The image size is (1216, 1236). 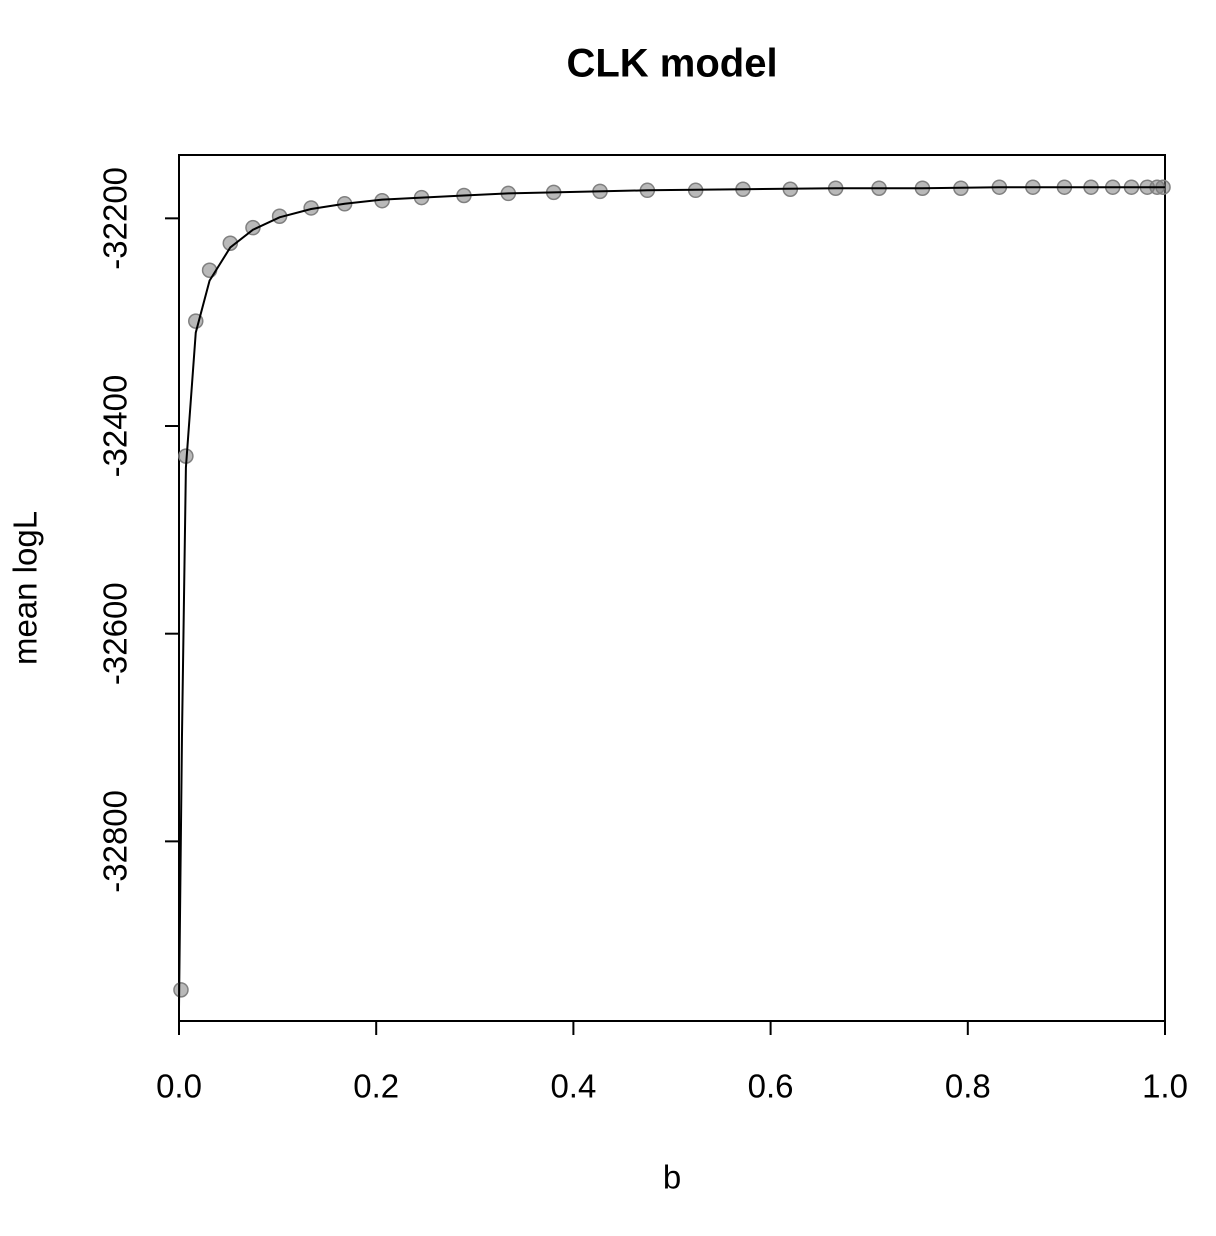 What do you see at coordinates (115, 841) in the screenshot?
I see `y-tick-label: -32800` at bounding box center [115, 841].